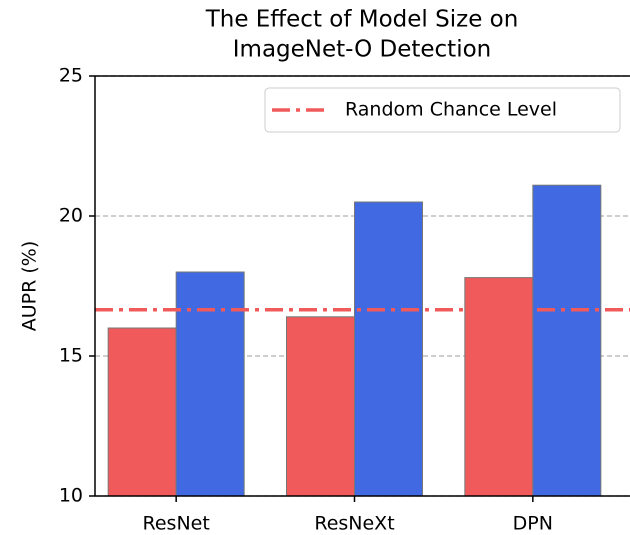 This screenshot has width=630, height=535. What do you see at coordinates (533, 524) in the screenshot?
I see `x-tick-label: DPN` at bounding box center [533, 524].